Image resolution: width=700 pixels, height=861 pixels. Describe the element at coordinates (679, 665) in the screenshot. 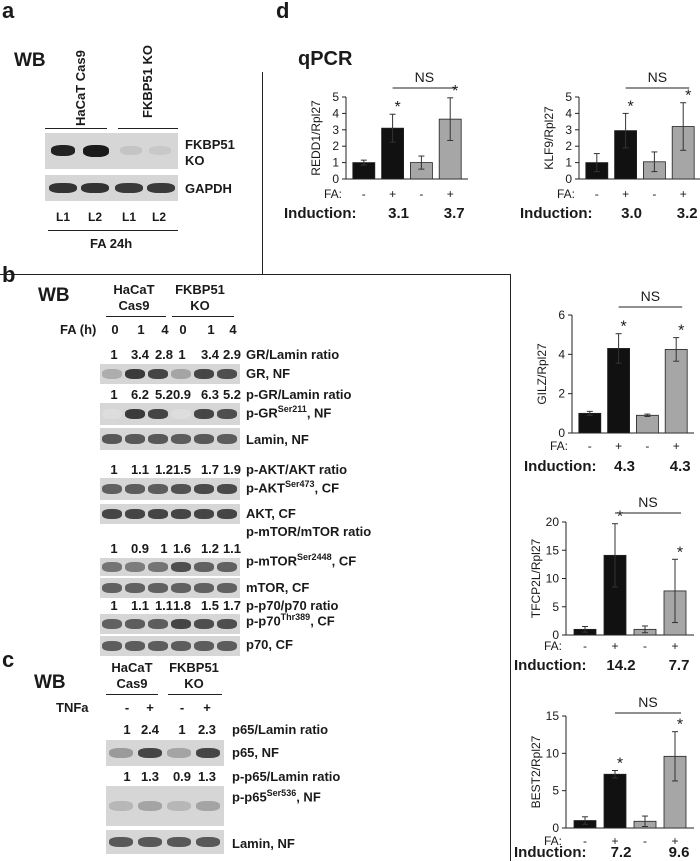

I see `induction-value: 7.7` at that location.